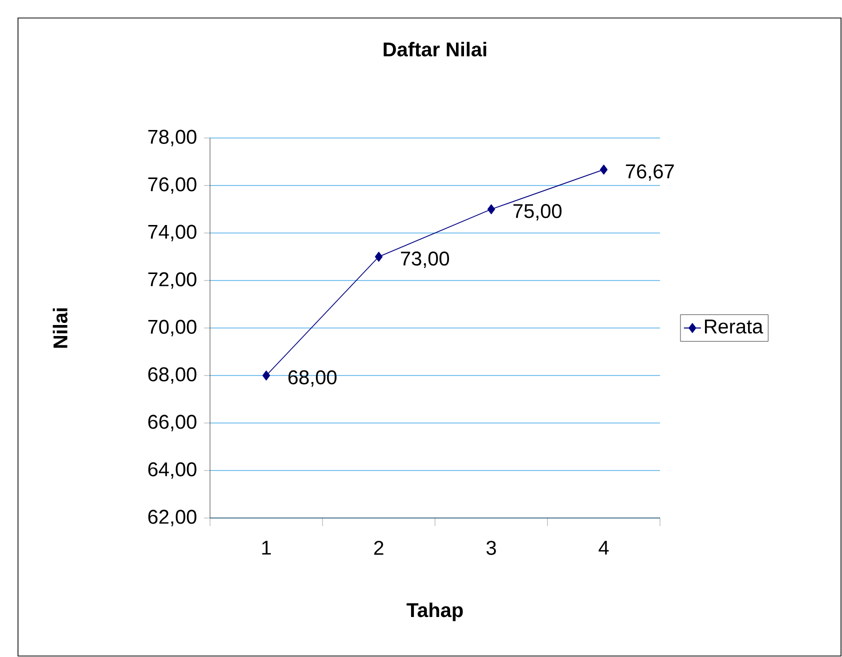  I want to click on data-label: 76,67, so click(650, 172).